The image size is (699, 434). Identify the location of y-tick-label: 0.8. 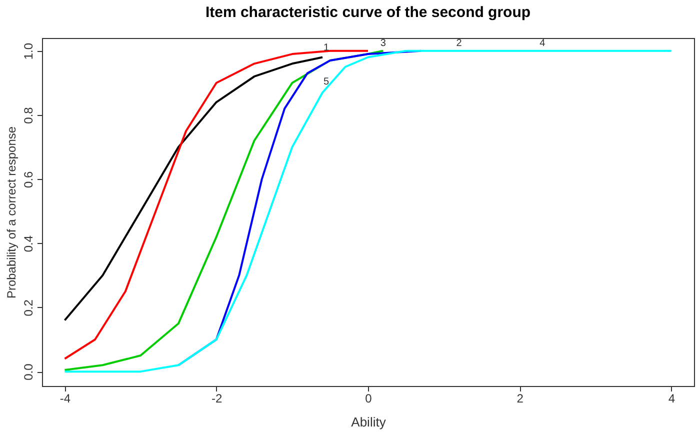
(29, 115).